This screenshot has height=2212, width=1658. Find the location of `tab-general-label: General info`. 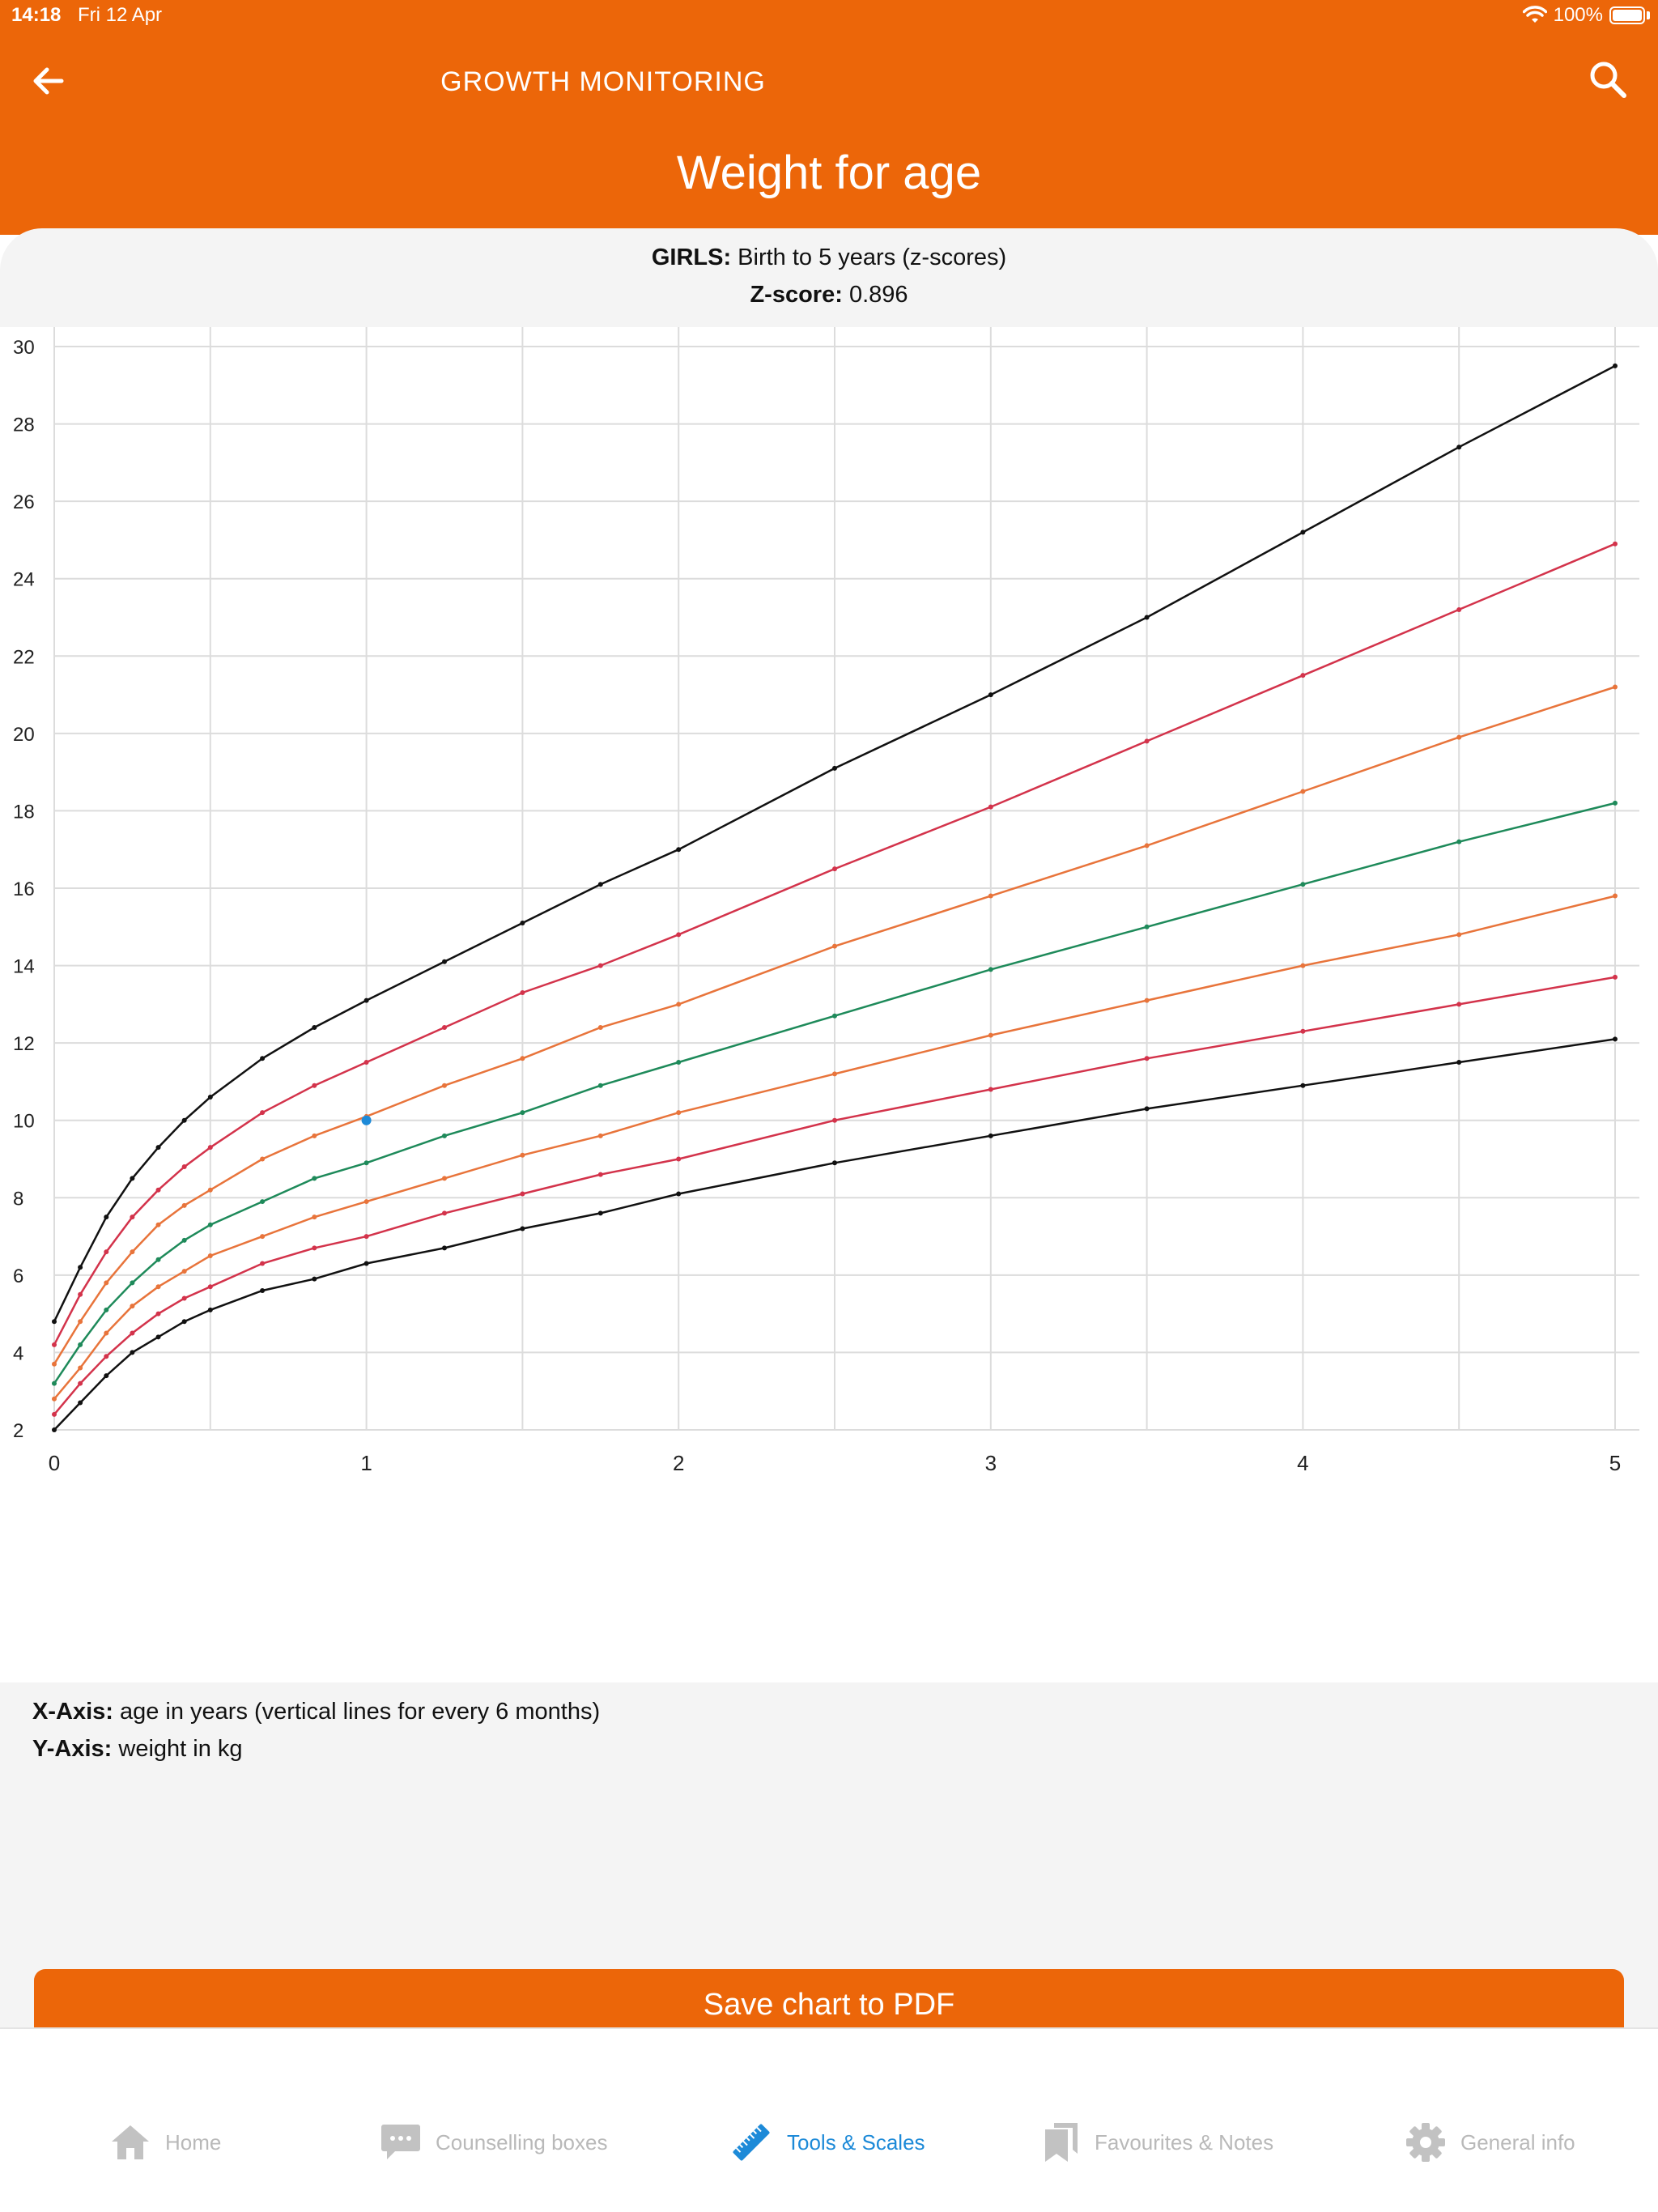

tab-general-label: General info is located at coordinates (1517, 2142).